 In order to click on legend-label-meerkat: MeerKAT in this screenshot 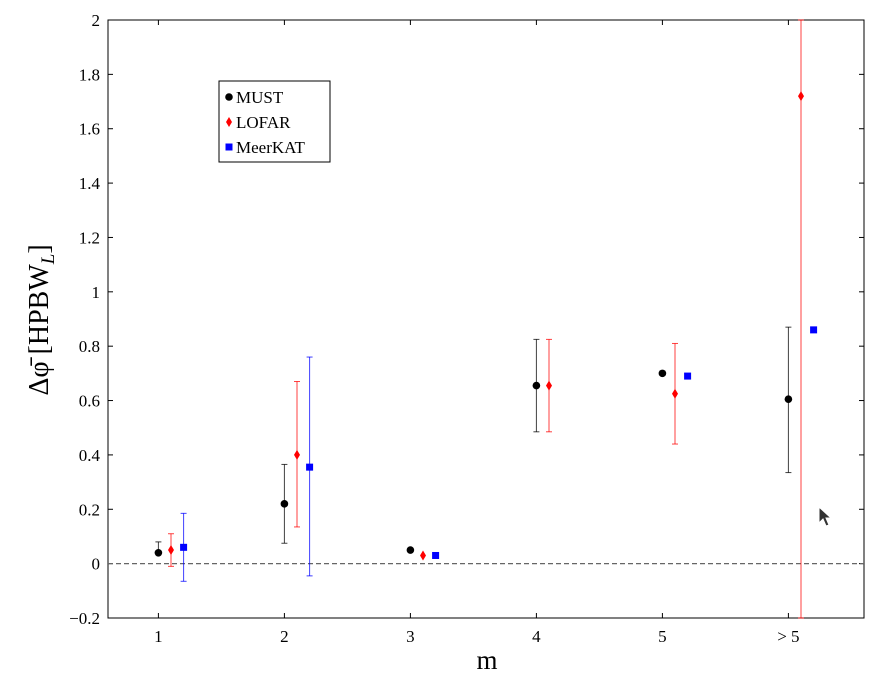, I will do `click(271, 147)`.